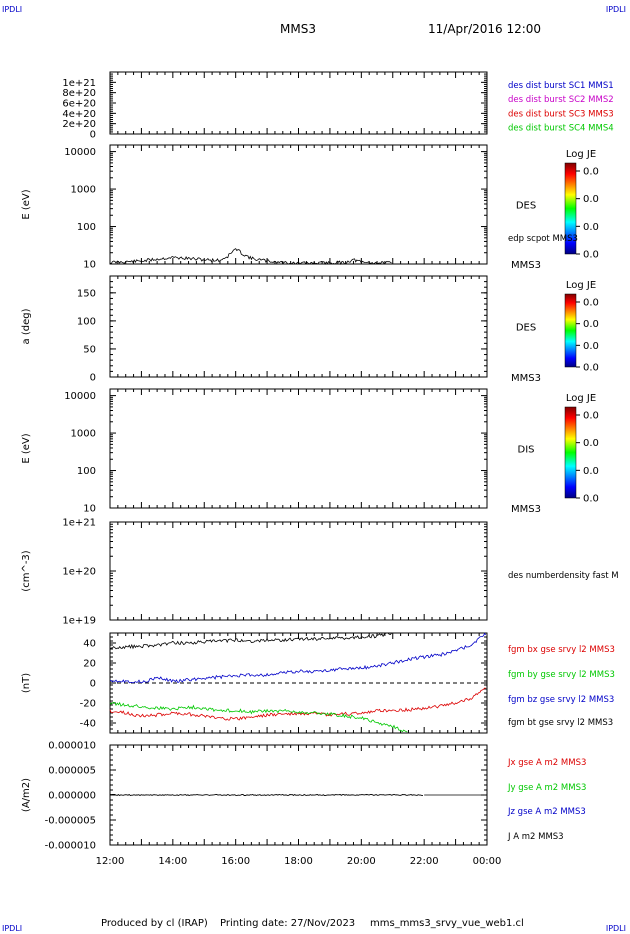 The height and width of the screenshot is (934, 630). I want to click on panel-1-colorbar-tick-label-1: 0.0, so click(591, 199).